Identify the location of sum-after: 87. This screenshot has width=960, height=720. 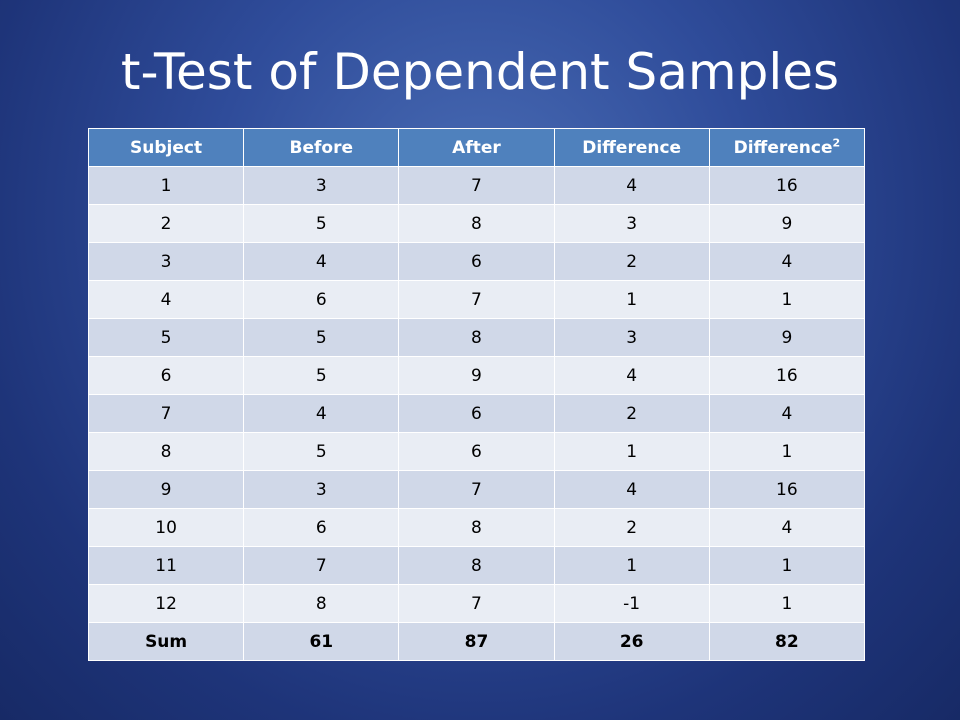
(476, 641).